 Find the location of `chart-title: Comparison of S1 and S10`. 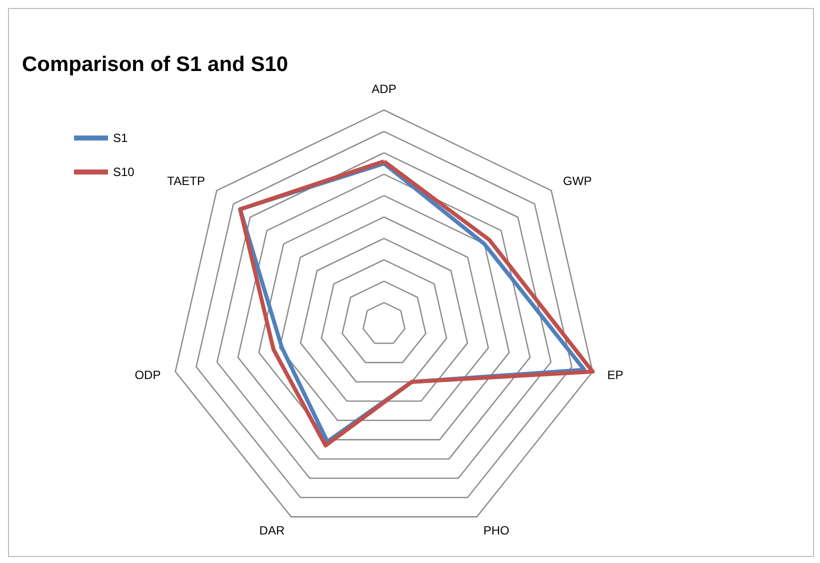

chart-title: Comparison of S1 and S10 is located at coordinates (155, 64).